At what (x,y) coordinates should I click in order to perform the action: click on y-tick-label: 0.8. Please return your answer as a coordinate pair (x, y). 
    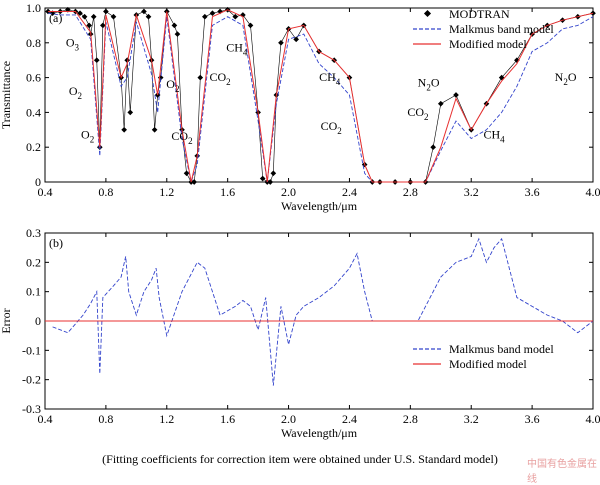
    Looking at the image, I should click on (33, 43).